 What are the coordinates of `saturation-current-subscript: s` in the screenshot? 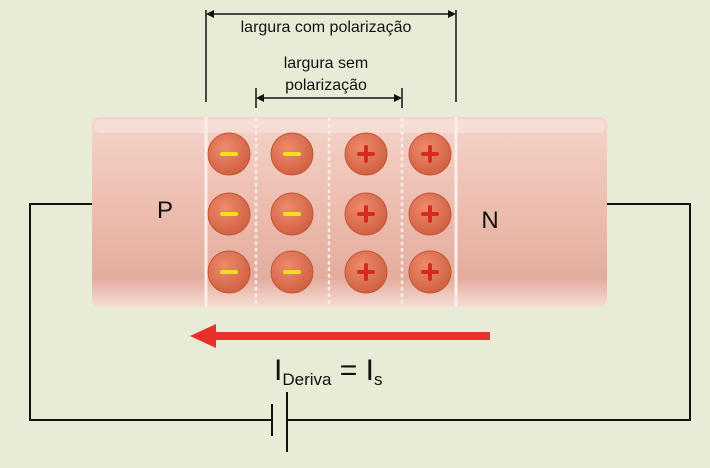 It's located at (378, 379).